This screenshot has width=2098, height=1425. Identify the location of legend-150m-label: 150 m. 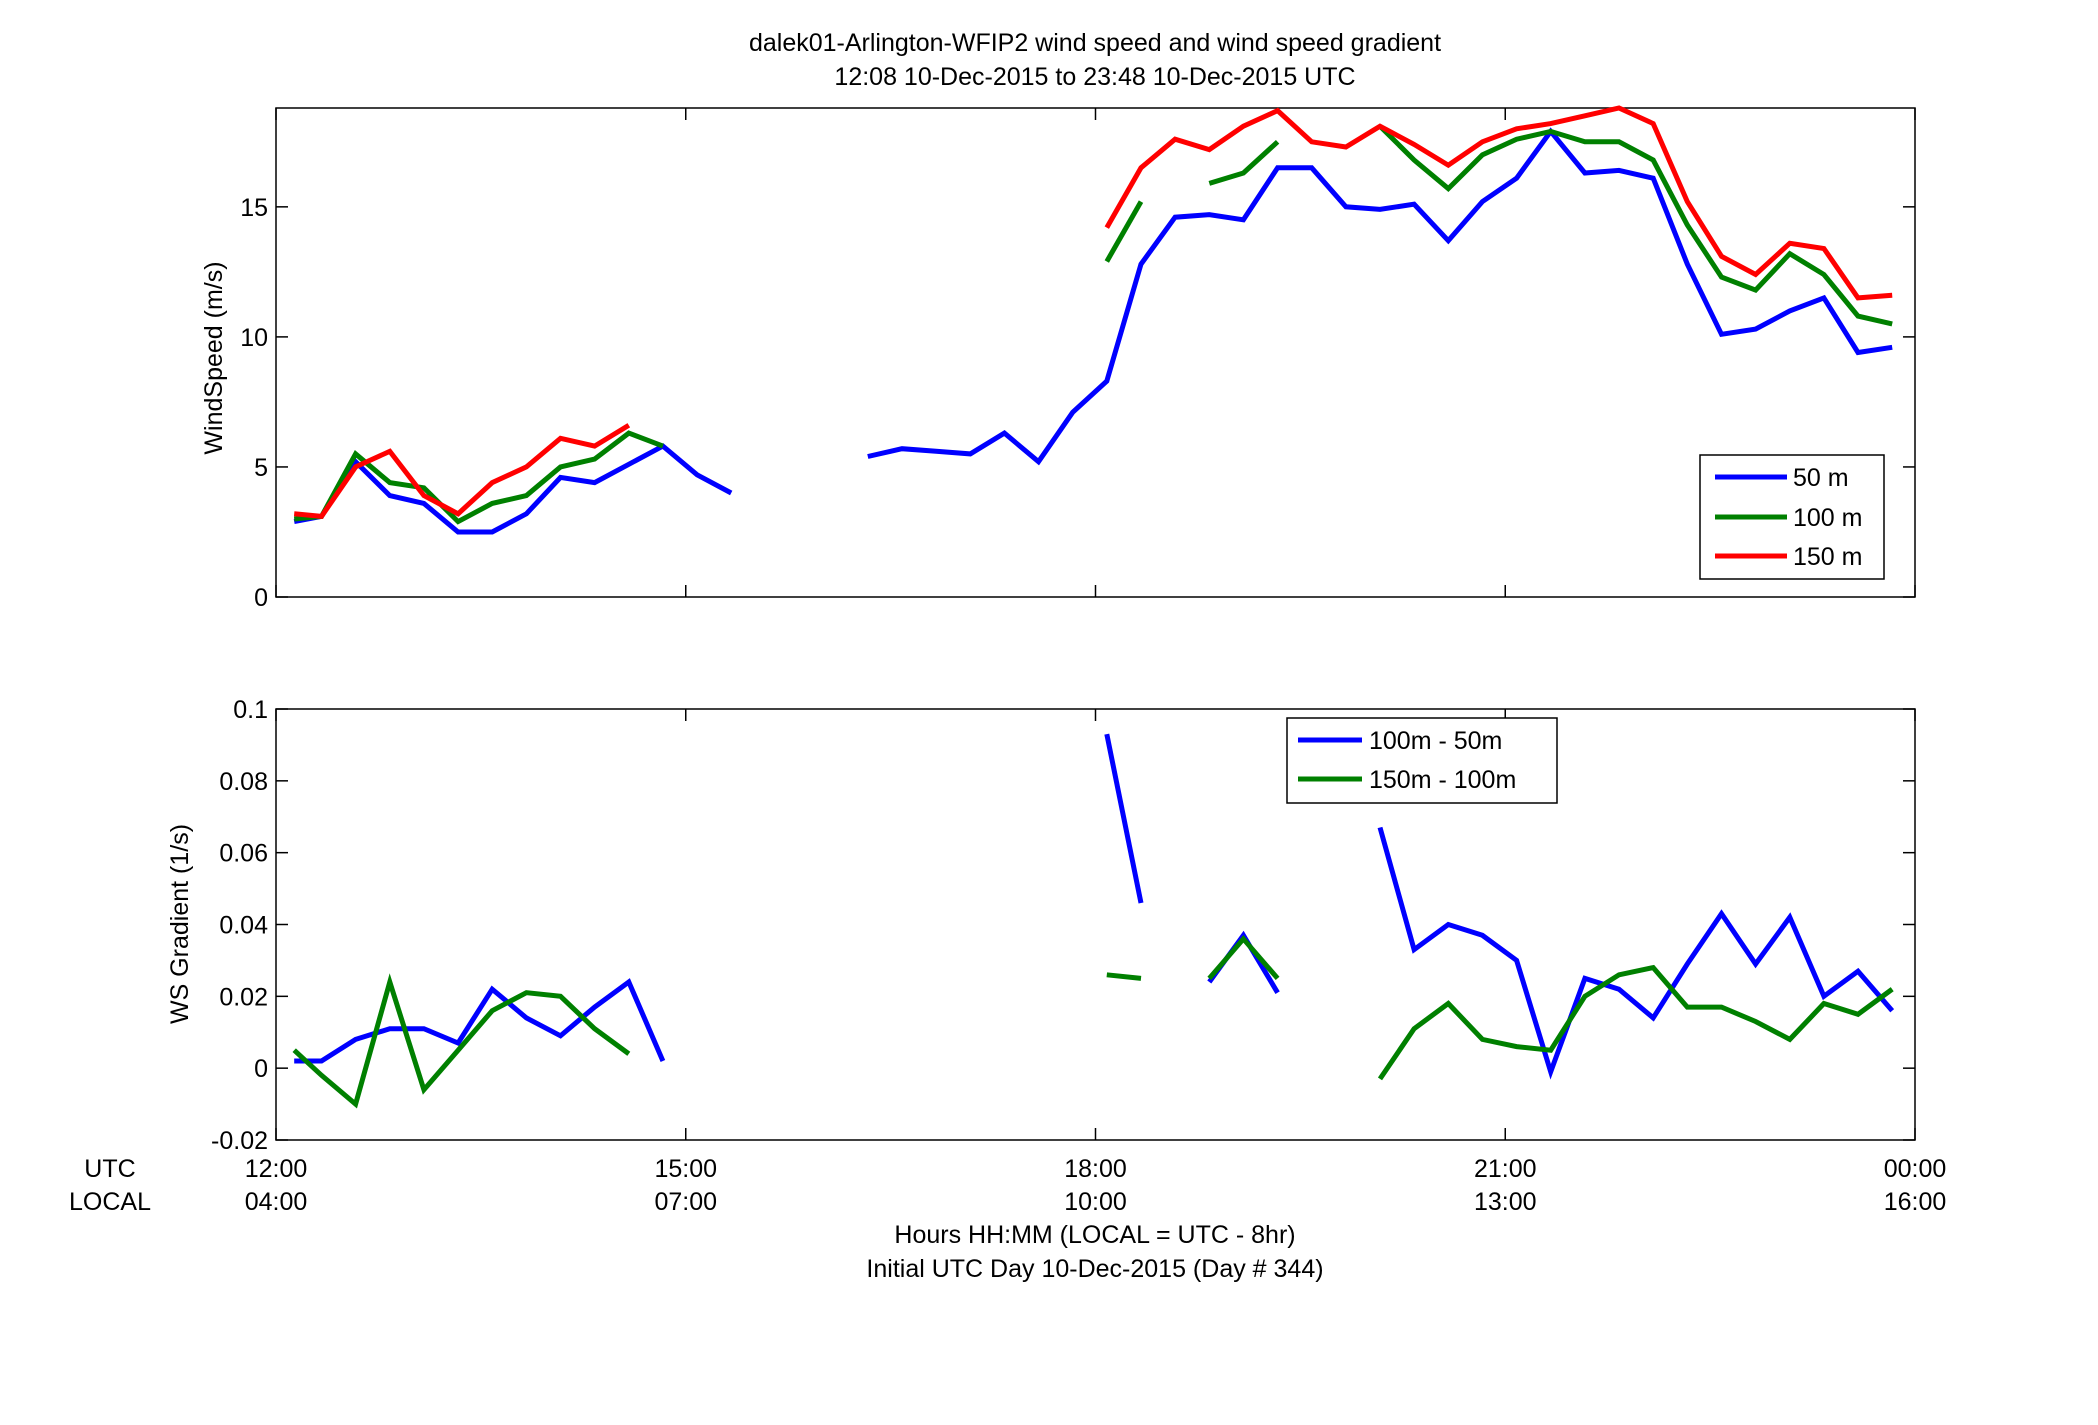
(1827, 557).